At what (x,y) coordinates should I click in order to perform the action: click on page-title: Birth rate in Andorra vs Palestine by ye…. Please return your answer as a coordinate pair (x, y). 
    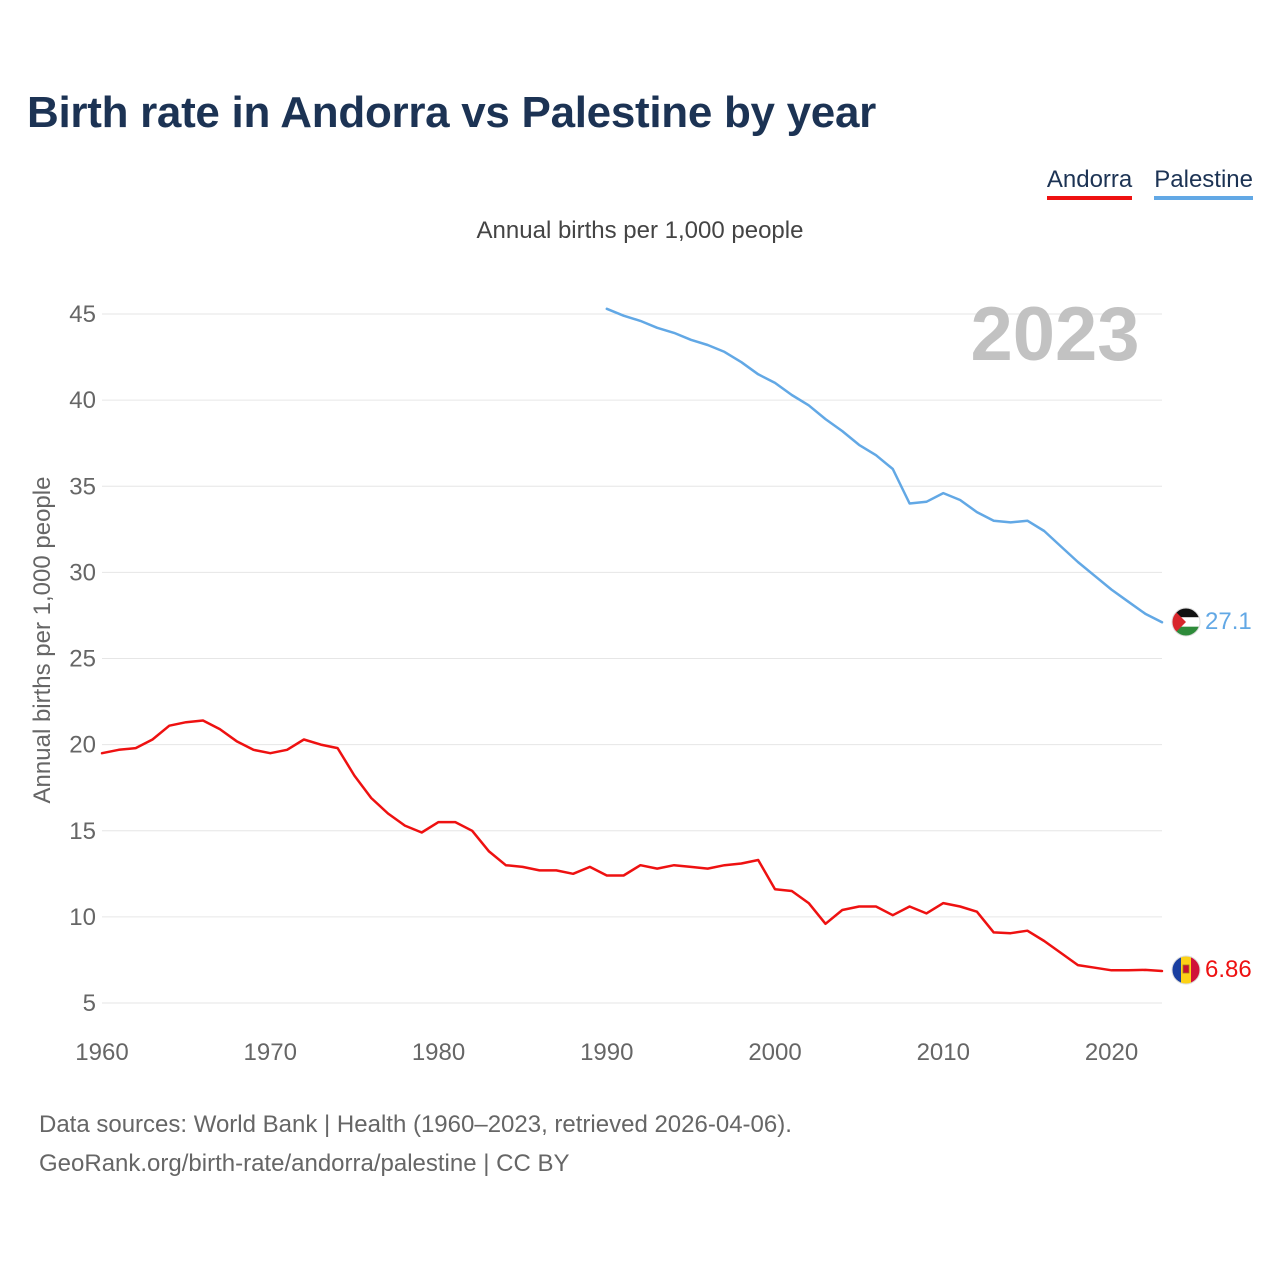
    Looking at the image, I should click on (451, 112).